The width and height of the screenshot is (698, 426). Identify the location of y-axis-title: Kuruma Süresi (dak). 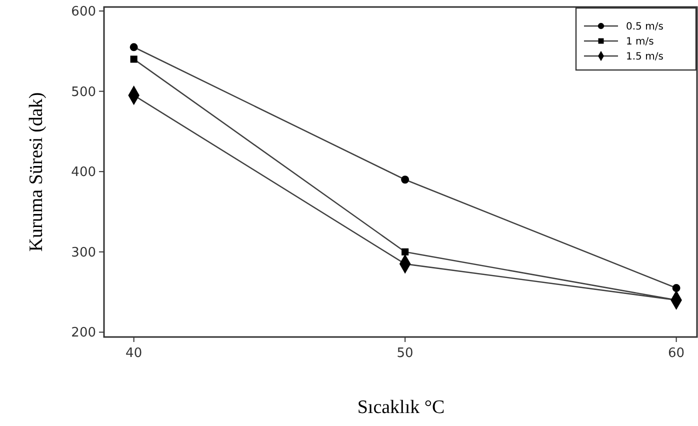
(36, 172).